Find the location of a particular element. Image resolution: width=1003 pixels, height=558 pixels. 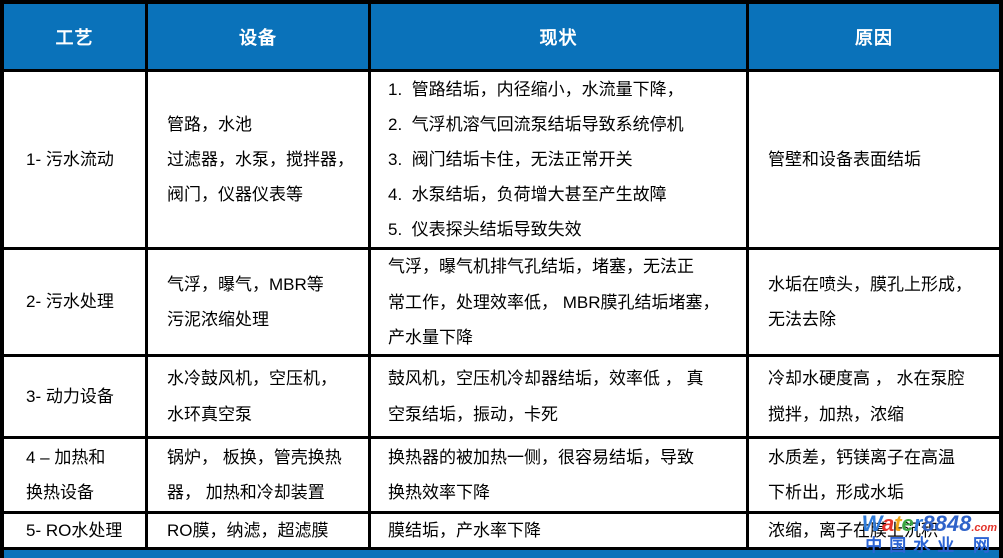

header-label: 设备 is located at coordinates (258, 37).